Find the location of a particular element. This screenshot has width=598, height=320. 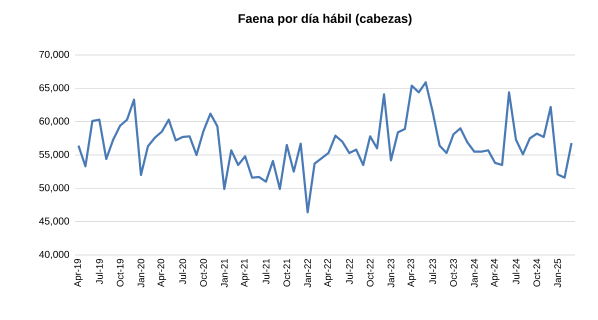

x-tick-label: Apr-22 is located at coordinates (328, 273).